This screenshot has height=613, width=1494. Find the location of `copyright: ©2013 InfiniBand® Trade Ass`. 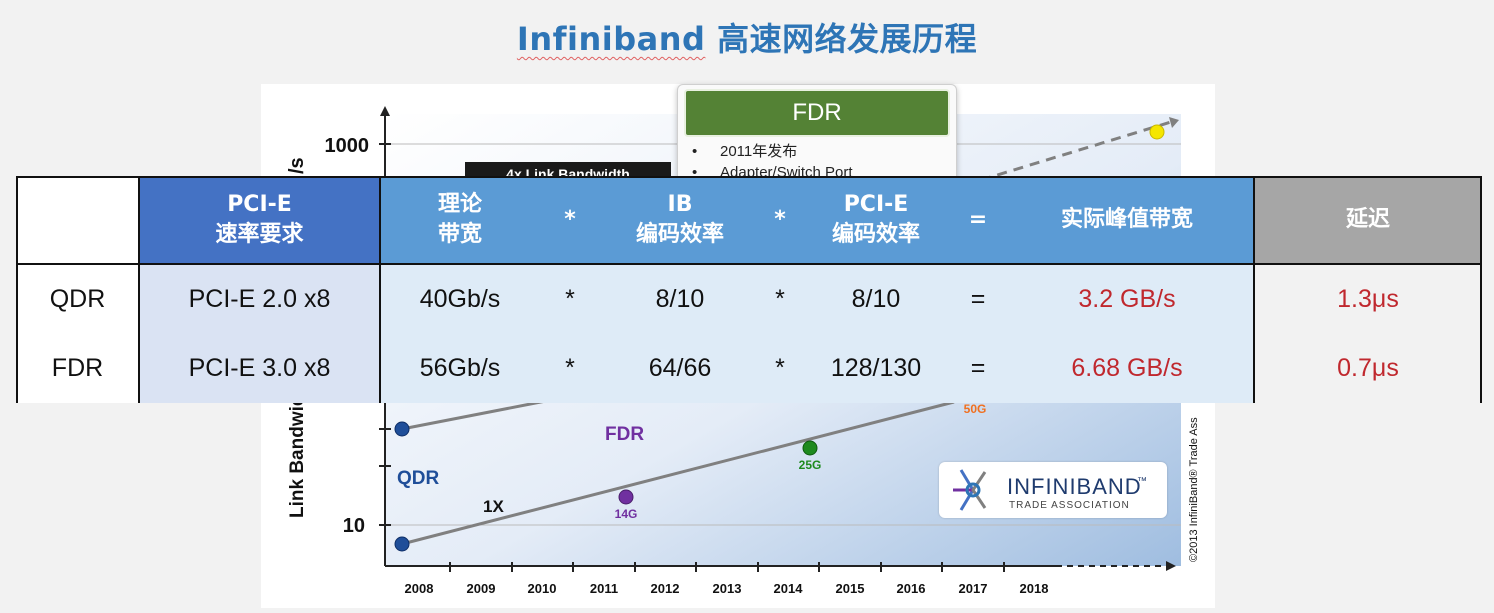

copyright: ©2013 InfiniBand® Trade Ass is located at coordinates (1194, 489).